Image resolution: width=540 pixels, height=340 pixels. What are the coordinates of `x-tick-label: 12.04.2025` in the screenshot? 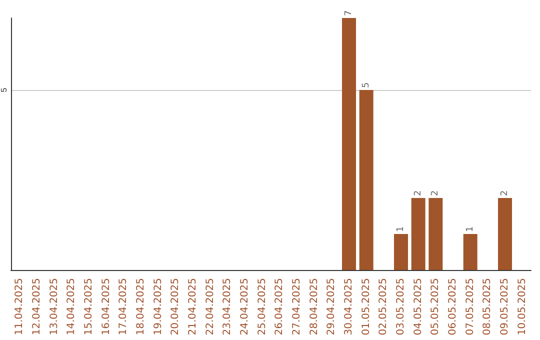 It's located at (37, 307).